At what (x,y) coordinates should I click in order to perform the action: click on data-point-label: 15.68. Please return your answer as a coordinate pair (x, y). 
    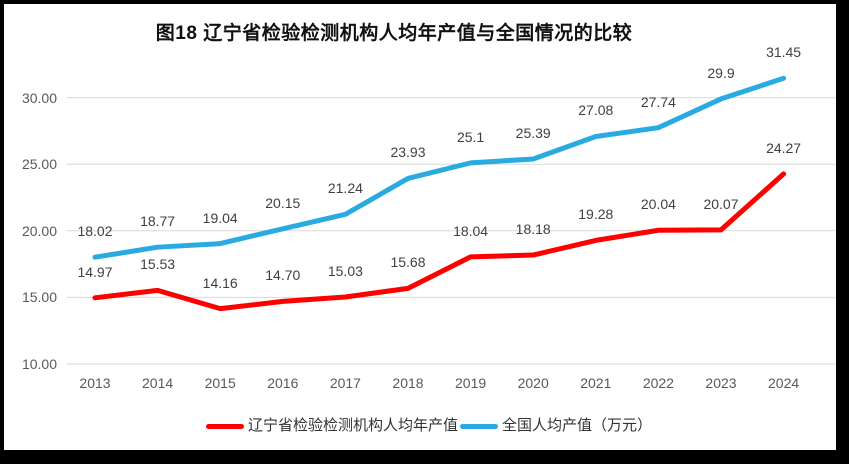
    Looking at the image, I should click on (408, 262).